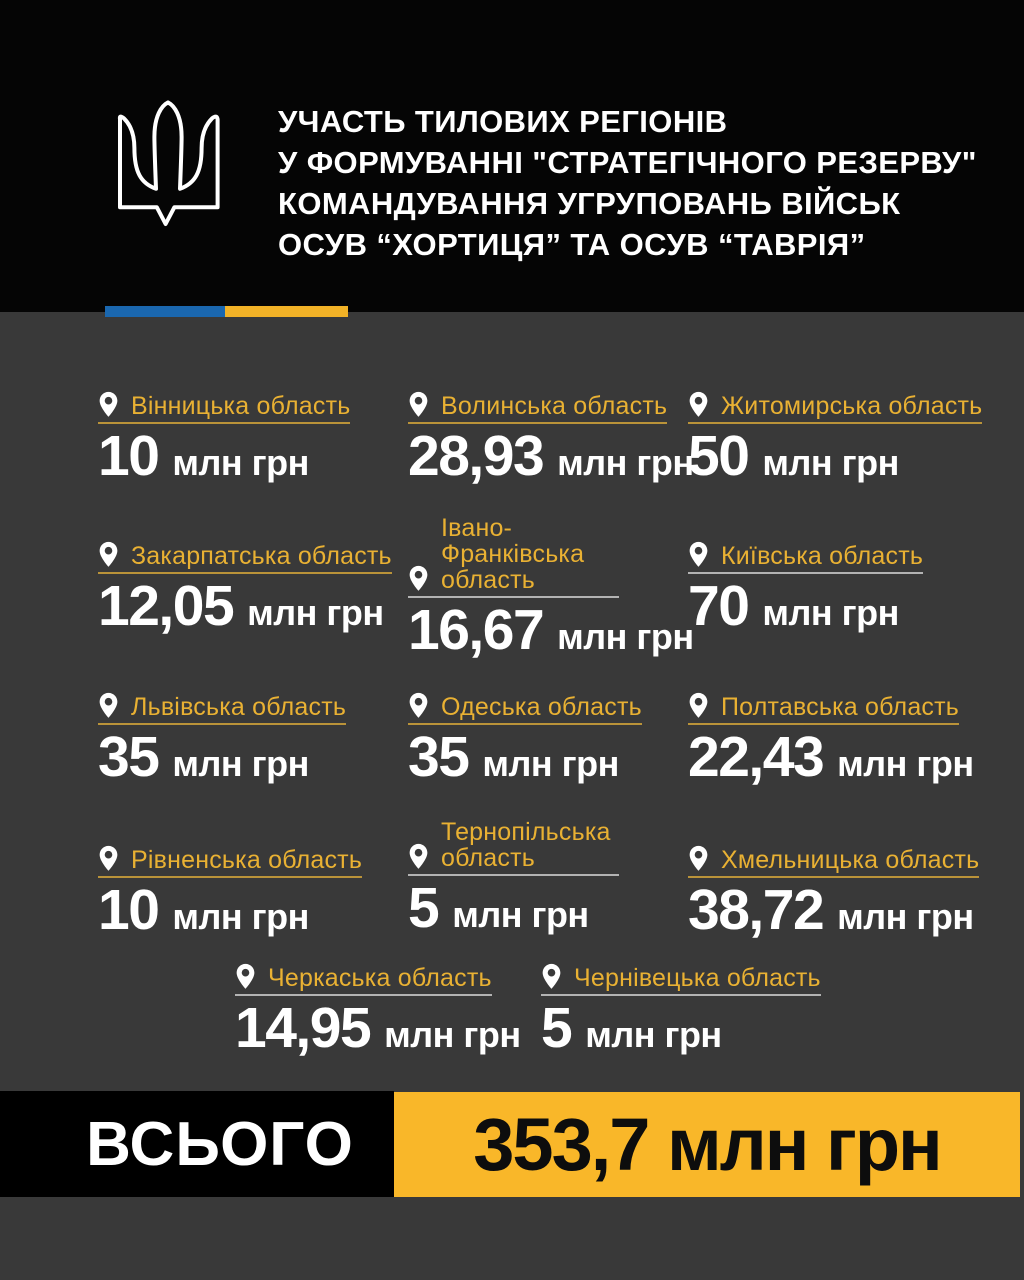  Describe the element at coordinates (833, 910) in the screenshot. I see `region-value: 38,72 млн грн` at that location.